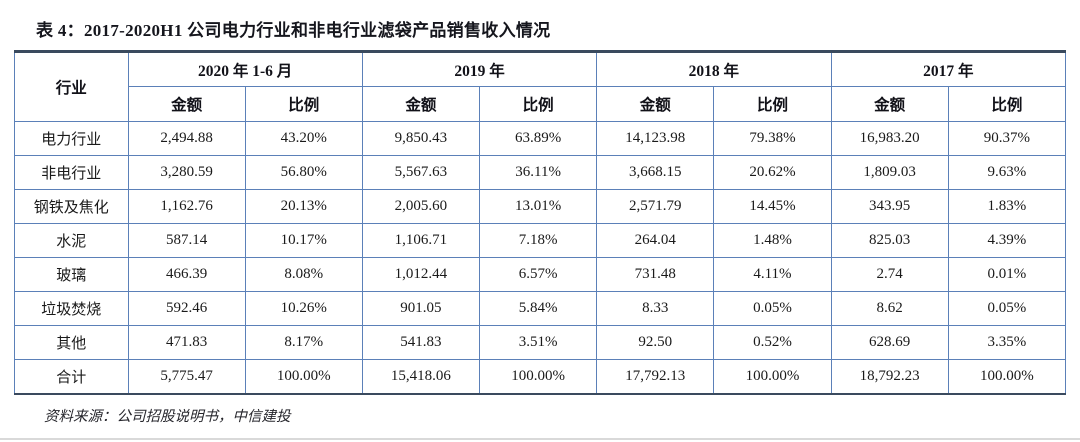 This screenshot has height=442, width=1080. What do you see at coordinates (71, 172) in the screenshot?
I see `industry-cell: 非电行业` at bounding box center [71, 172].